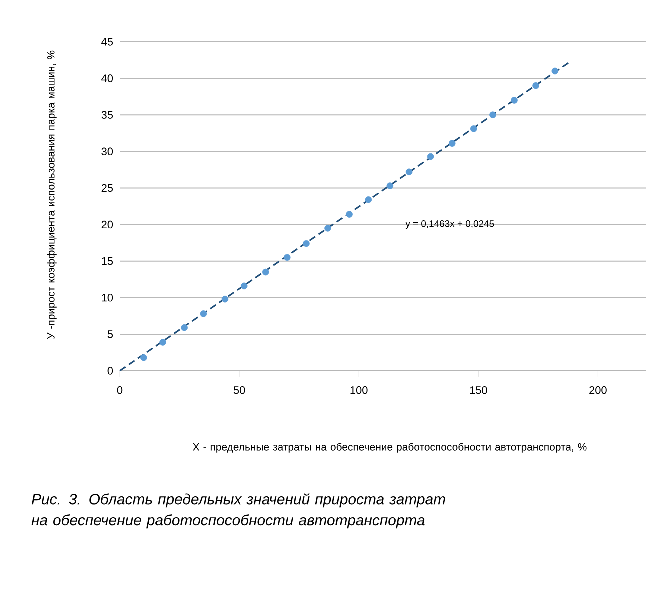 This screenshot has width=665, height=590. What do you see at coordinates (108, 298) in the screenshot?
I see `y-tick-label: 10` at bounding box center [108, 298].